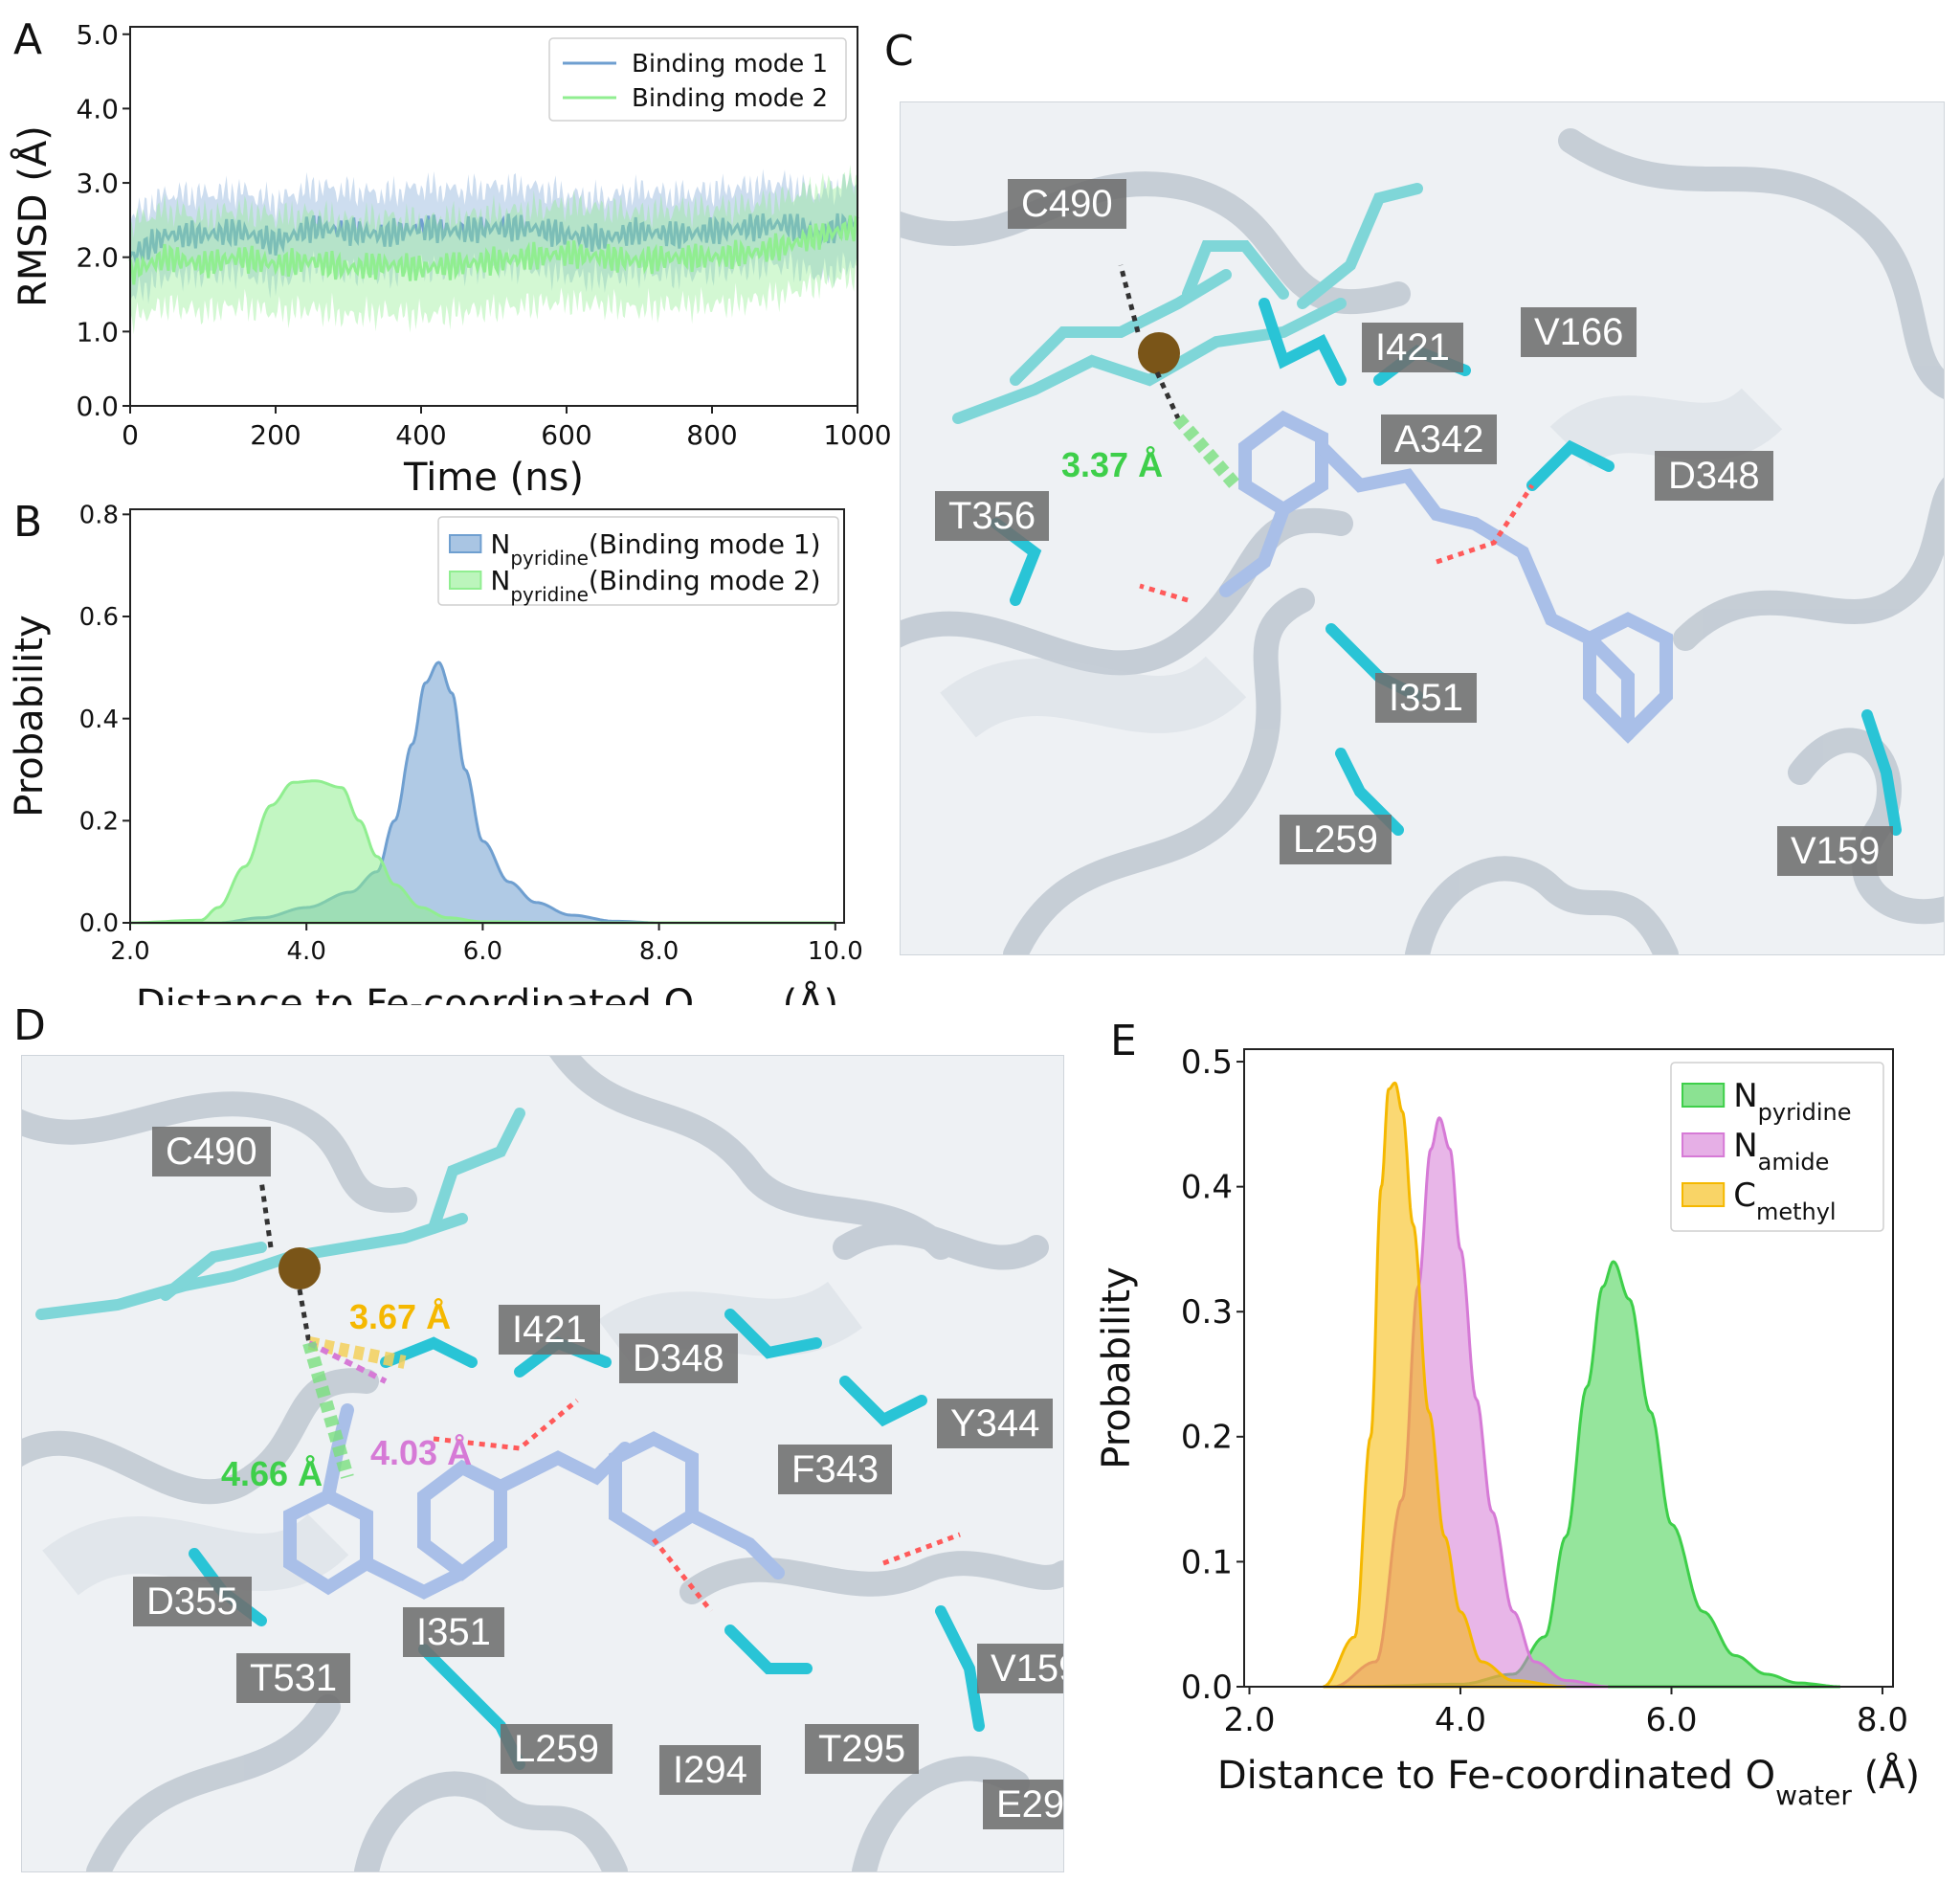  I want to click on residue-label-a342: A342, so click(1440, 439).